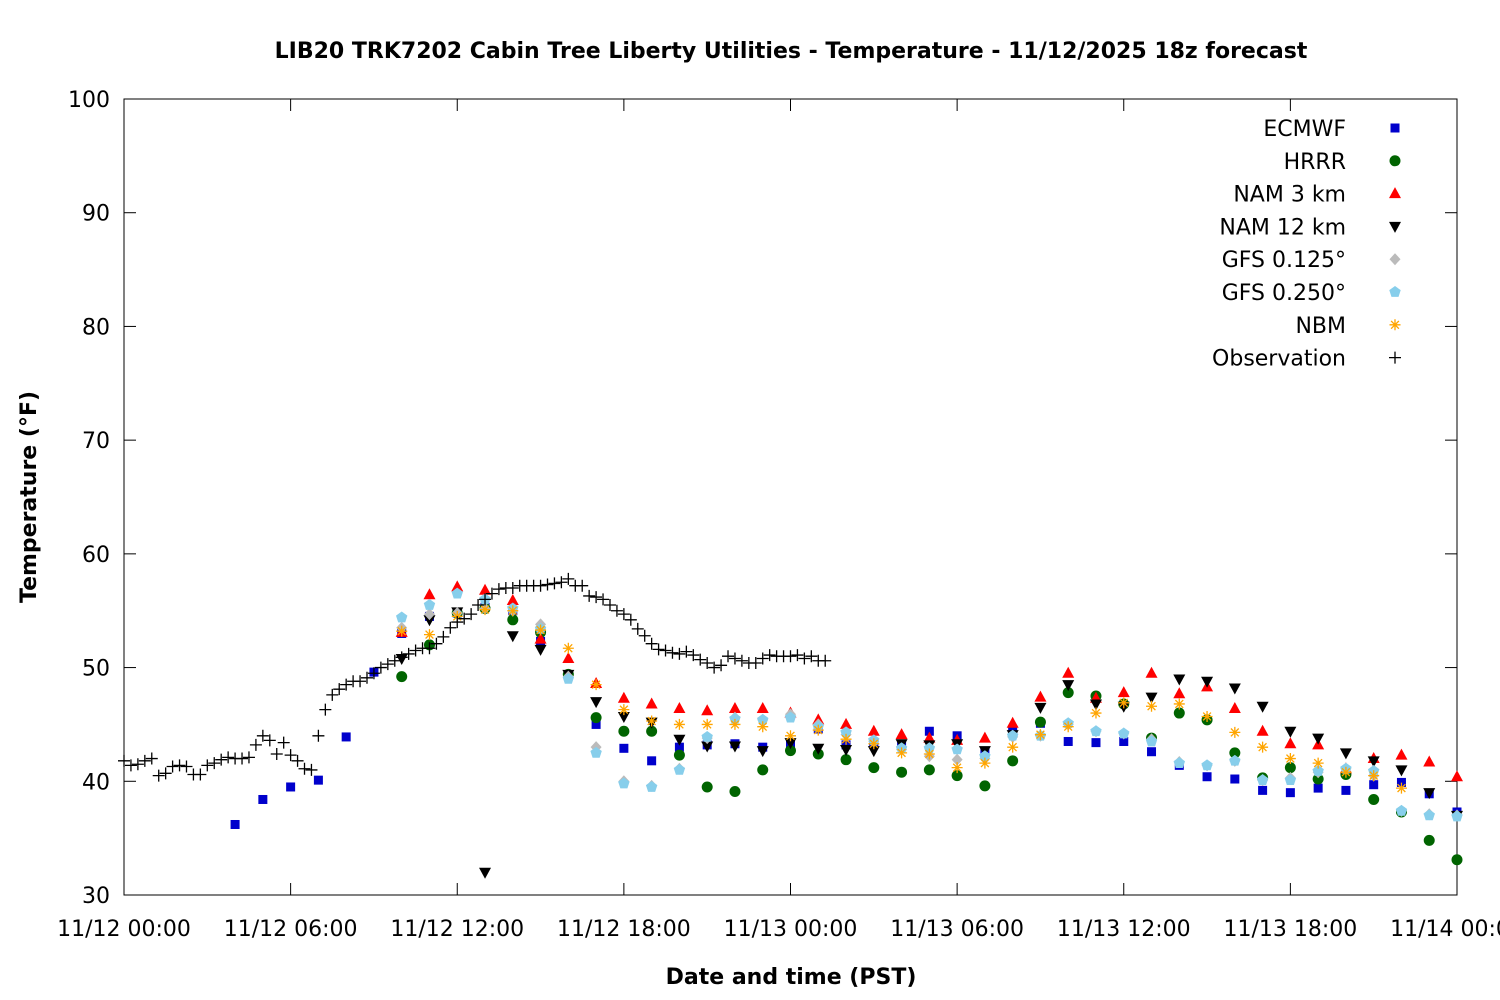 The width and height of the screenshot is (1500, 1000). I want to click on legend-label: GFS 0.125°, so click(1284, 260).